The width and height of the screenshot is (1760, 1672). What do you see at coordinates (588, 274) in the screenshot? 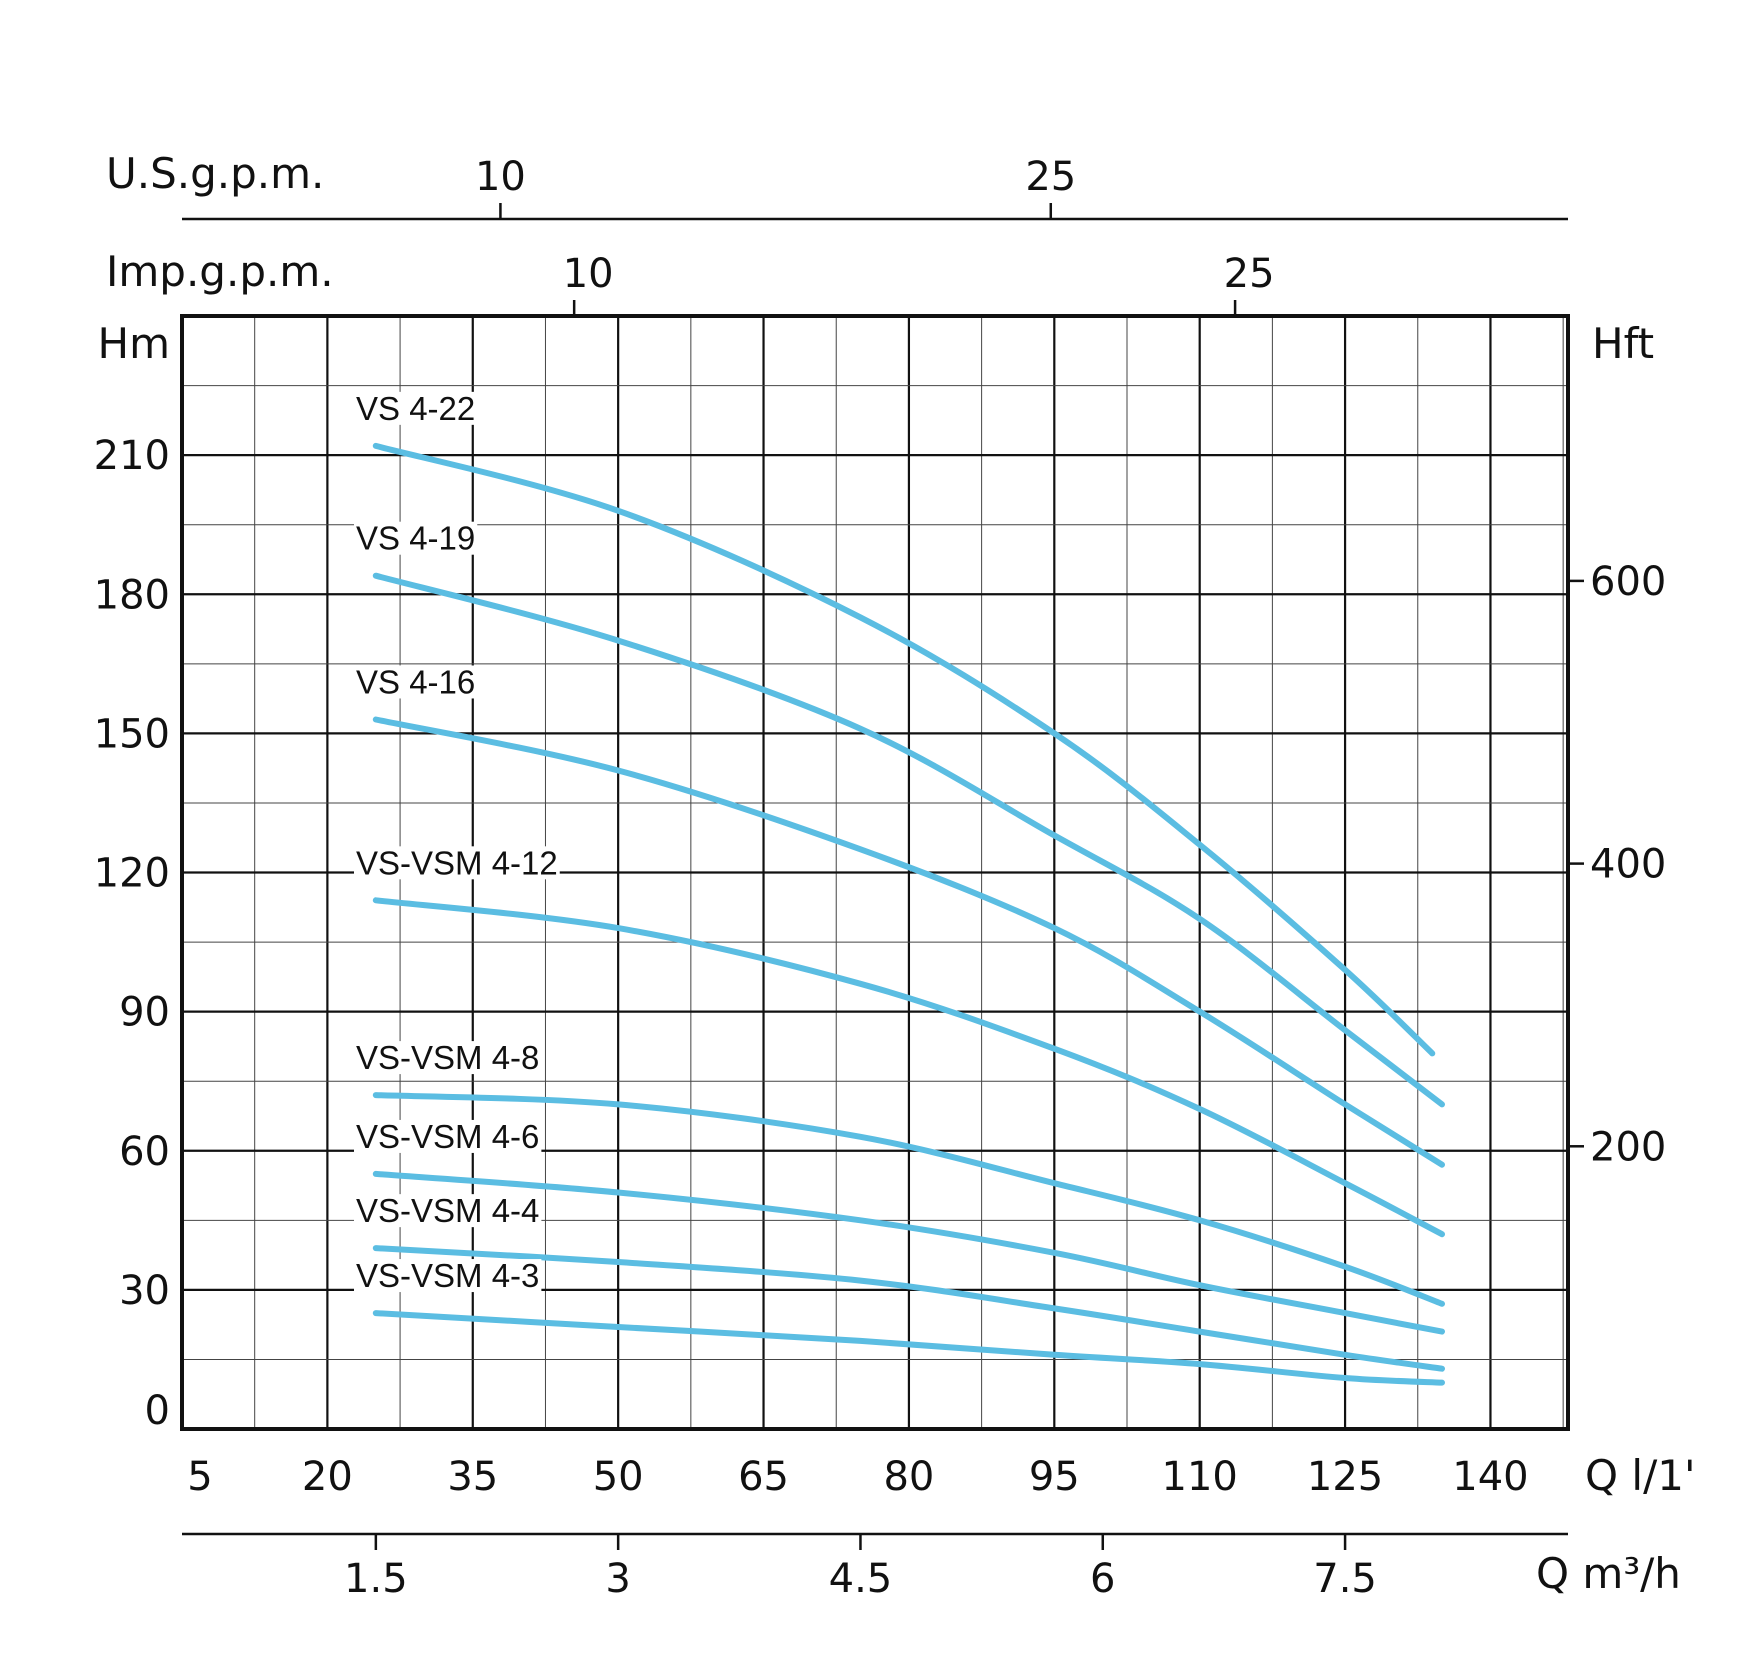
I see `impgpm-tick-label: 10` at bounding box center [588, 274].